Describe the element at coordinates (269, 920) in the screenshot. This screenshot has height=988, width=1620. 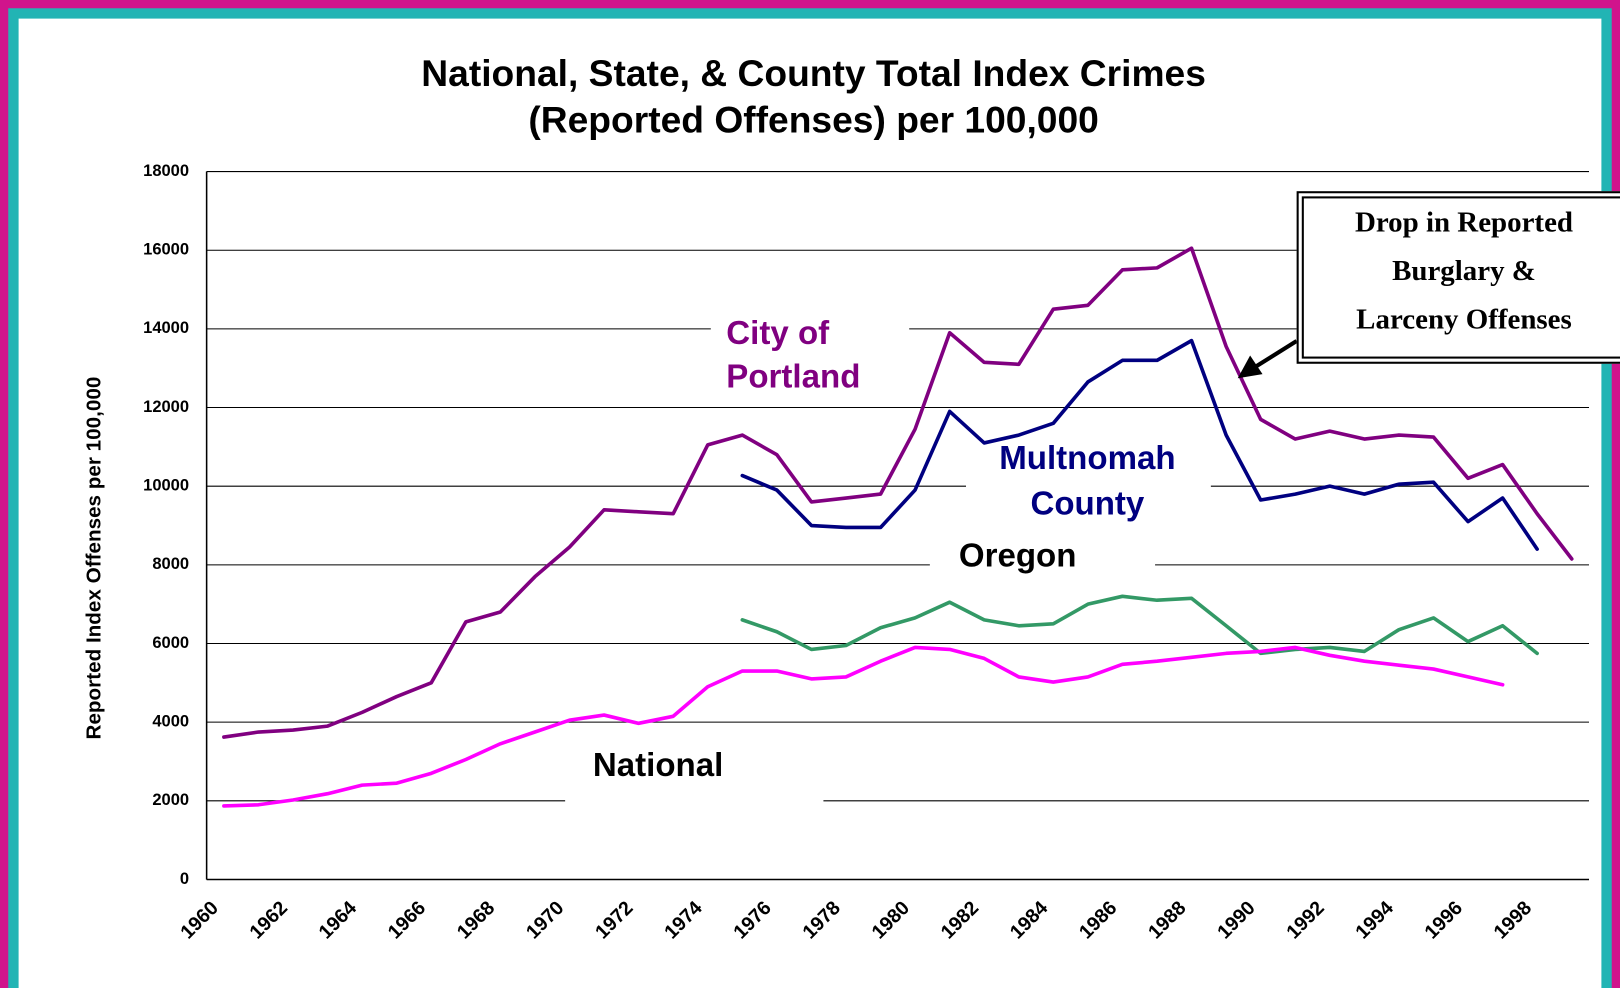
I see `x-tick-label: 1962` at that location.